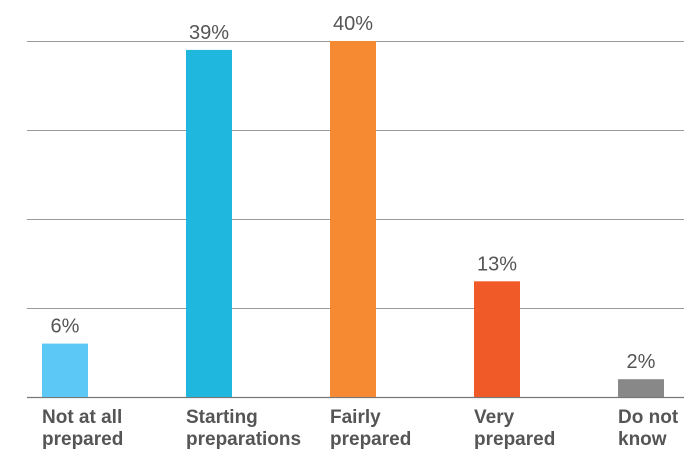 This screenshot has width=684, height=452. What do you see at coordinates (243, 439) in the screenshot?
I see `category-label: preparations` at bounding box center [243, 439].